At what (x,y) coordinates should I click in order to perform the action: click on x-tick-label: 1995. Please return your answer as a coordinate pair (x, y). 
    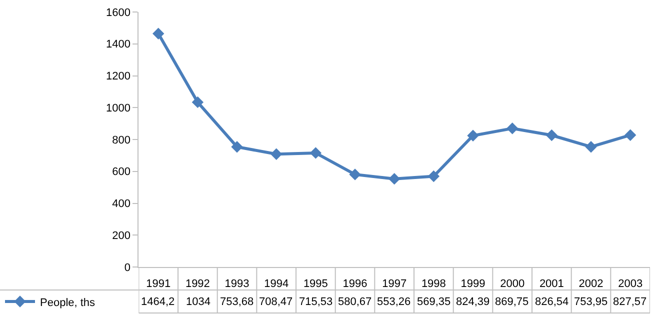
    Looking at the image, I should click on (315, 284).